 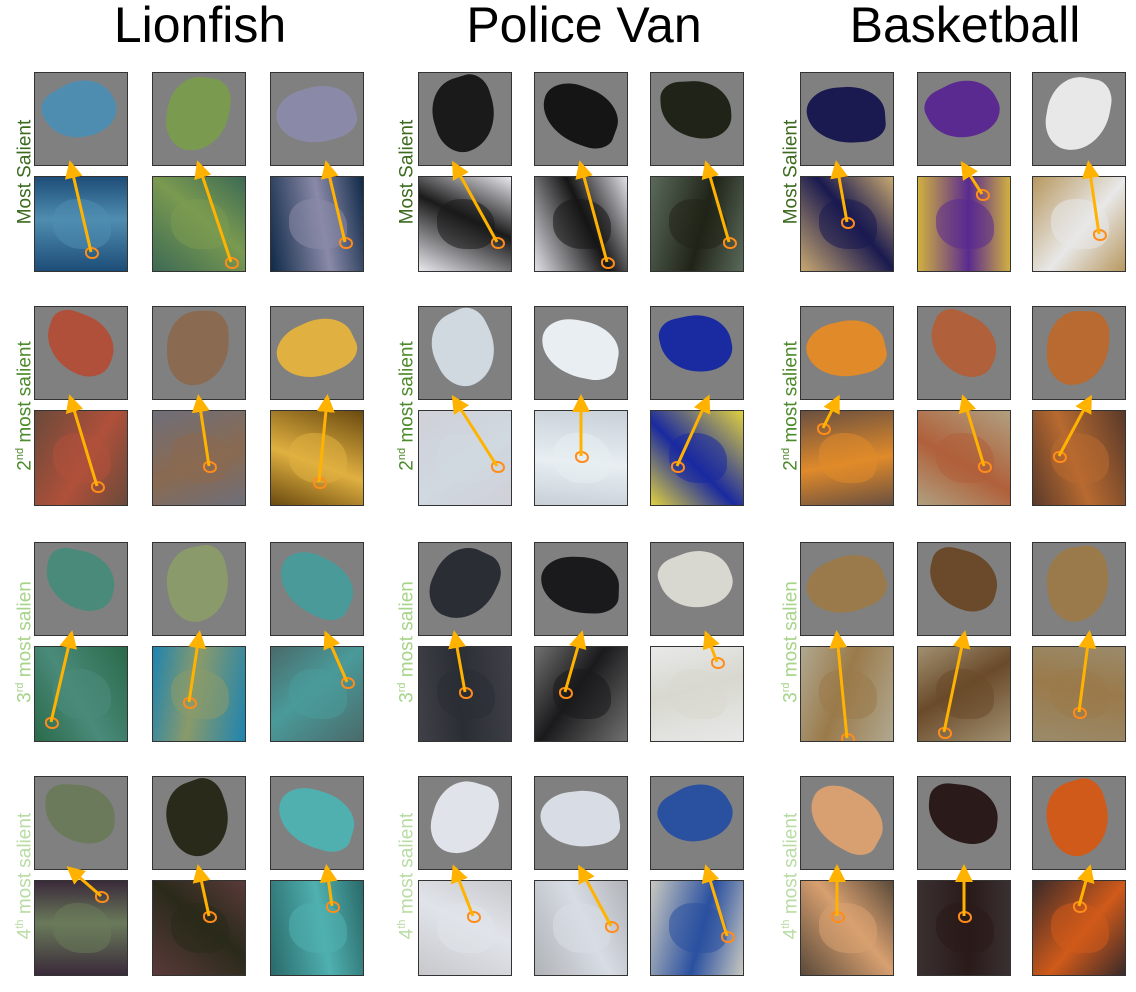 What do you see at coordinates (791, 632) in the screenshot?
I see `row-label-suffix: most salien` at bounding box center [791, 632].